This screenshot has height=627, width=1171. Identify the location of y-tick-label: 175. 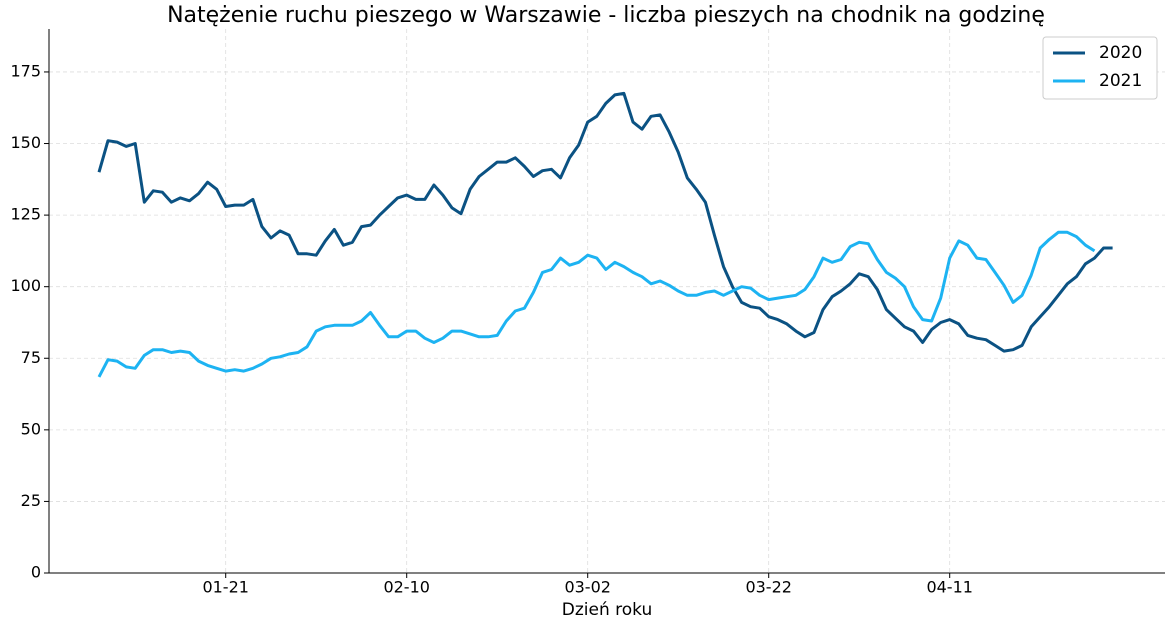
(25, 70).